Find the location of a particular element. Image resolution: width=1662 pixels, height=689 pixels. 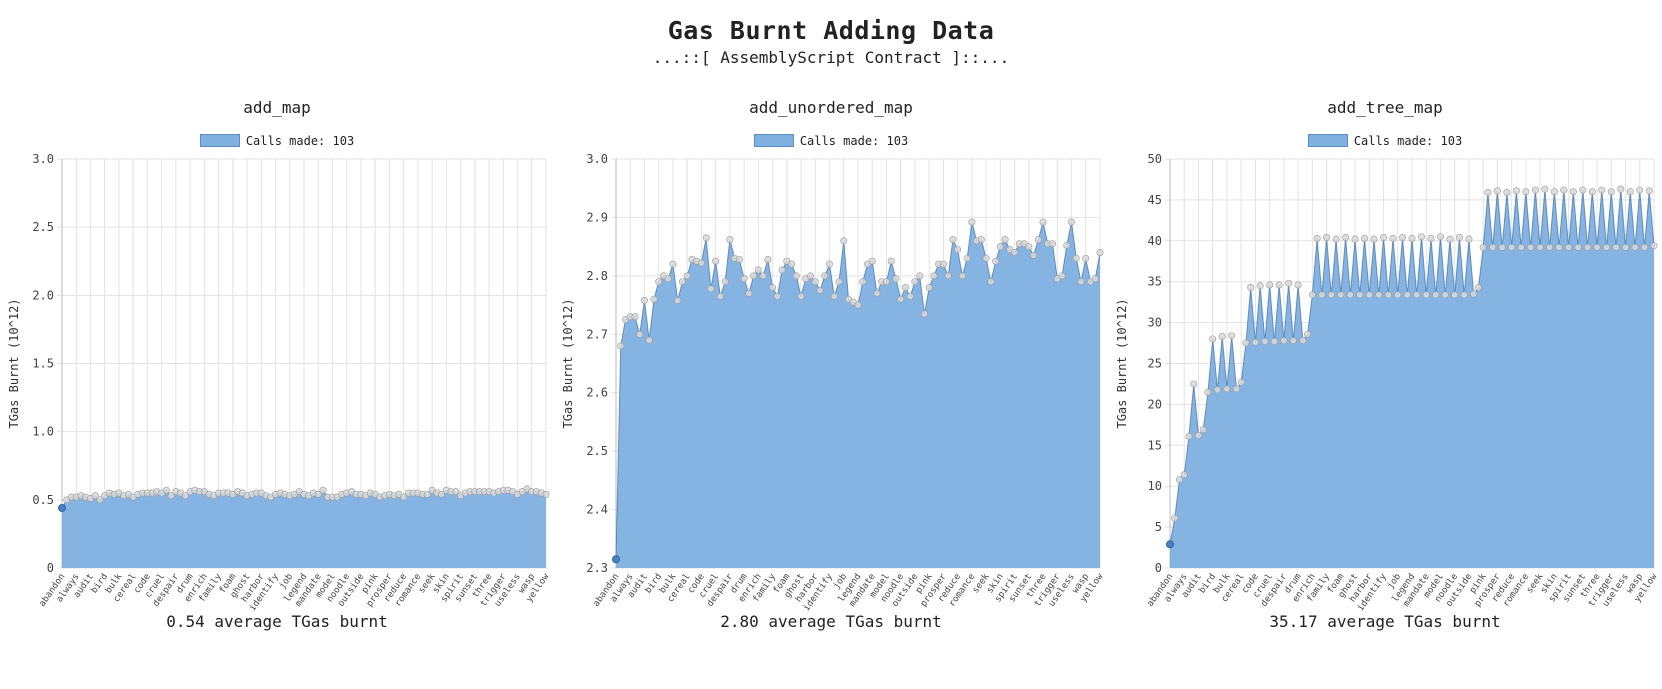

y-tick-label: 0.5 is located at coordinates (43, 500).